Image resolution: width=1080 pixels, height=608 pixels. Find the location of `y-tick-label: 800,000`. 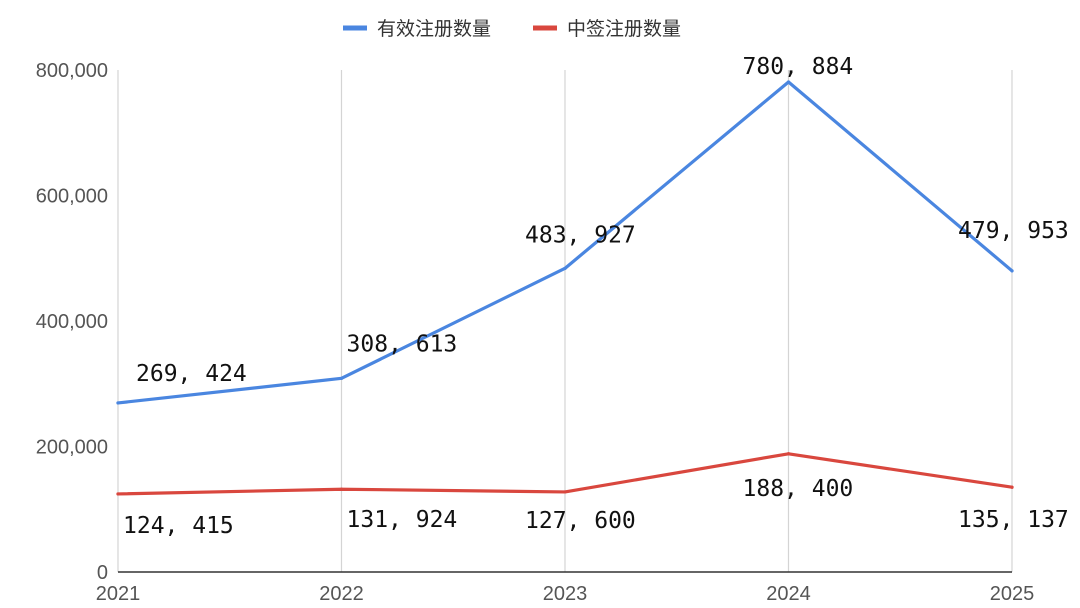

y-tick-label: 800,000 is located at coordinates (72, 71).